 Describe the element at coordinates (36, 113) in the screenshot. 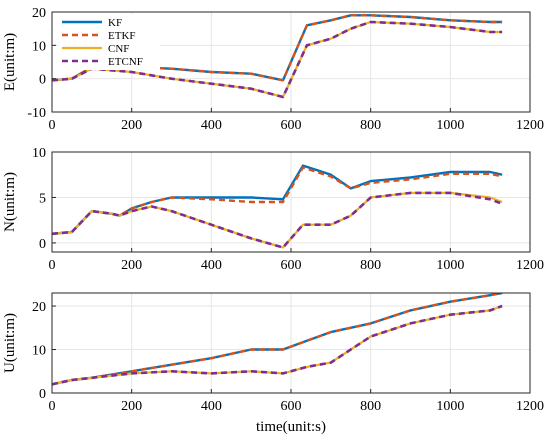

I see `y-tick-label: -10` at that location.